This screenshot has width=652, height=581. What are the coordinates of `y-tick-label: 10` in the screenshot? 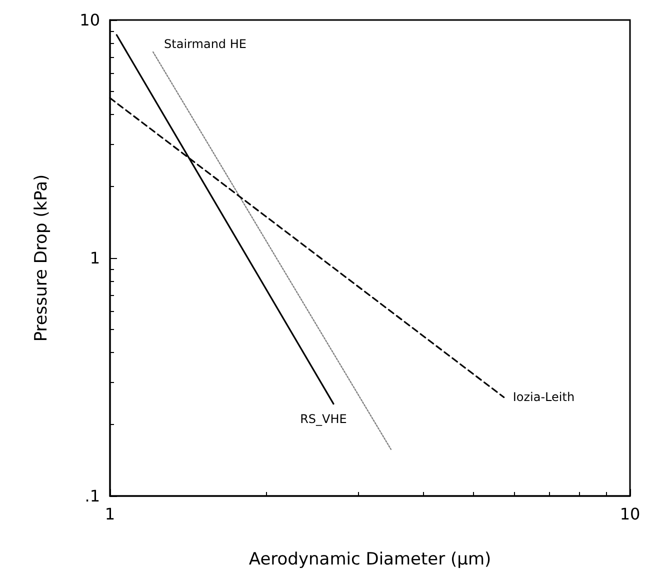 It's located at (90, 20).